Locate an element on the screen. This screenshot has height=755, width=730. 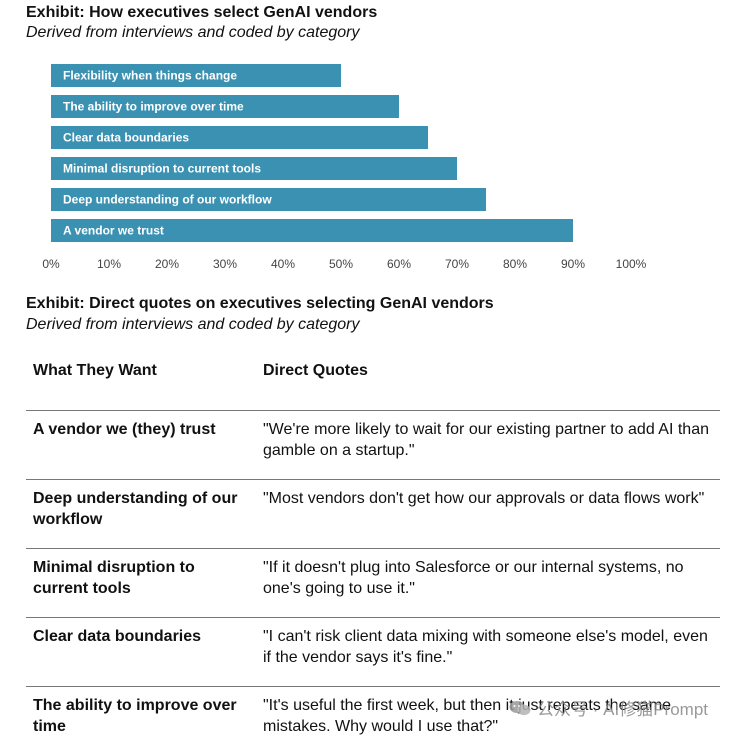
x-tick-label: 10% is located at coordinates (109, 264).